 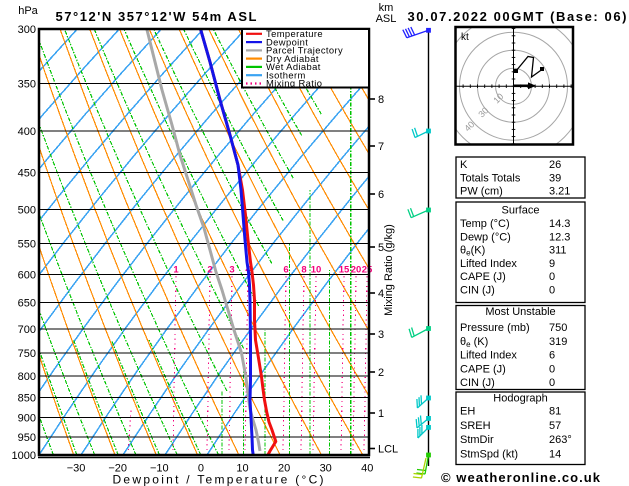 I want to click on svg-text: 3.21, so click(x=559, y=192).